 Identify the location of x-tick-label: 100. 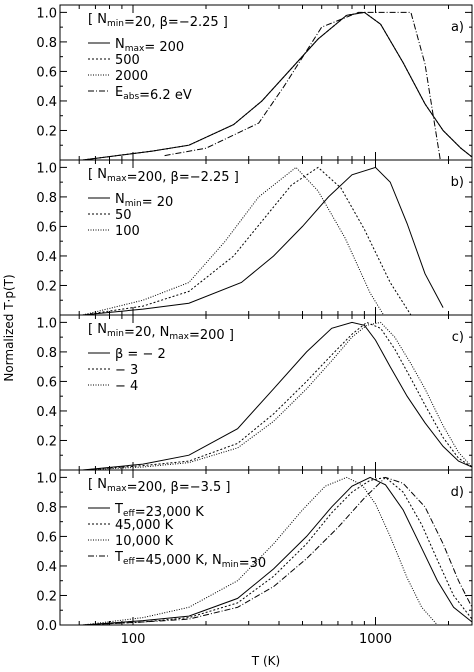
(133, 639).